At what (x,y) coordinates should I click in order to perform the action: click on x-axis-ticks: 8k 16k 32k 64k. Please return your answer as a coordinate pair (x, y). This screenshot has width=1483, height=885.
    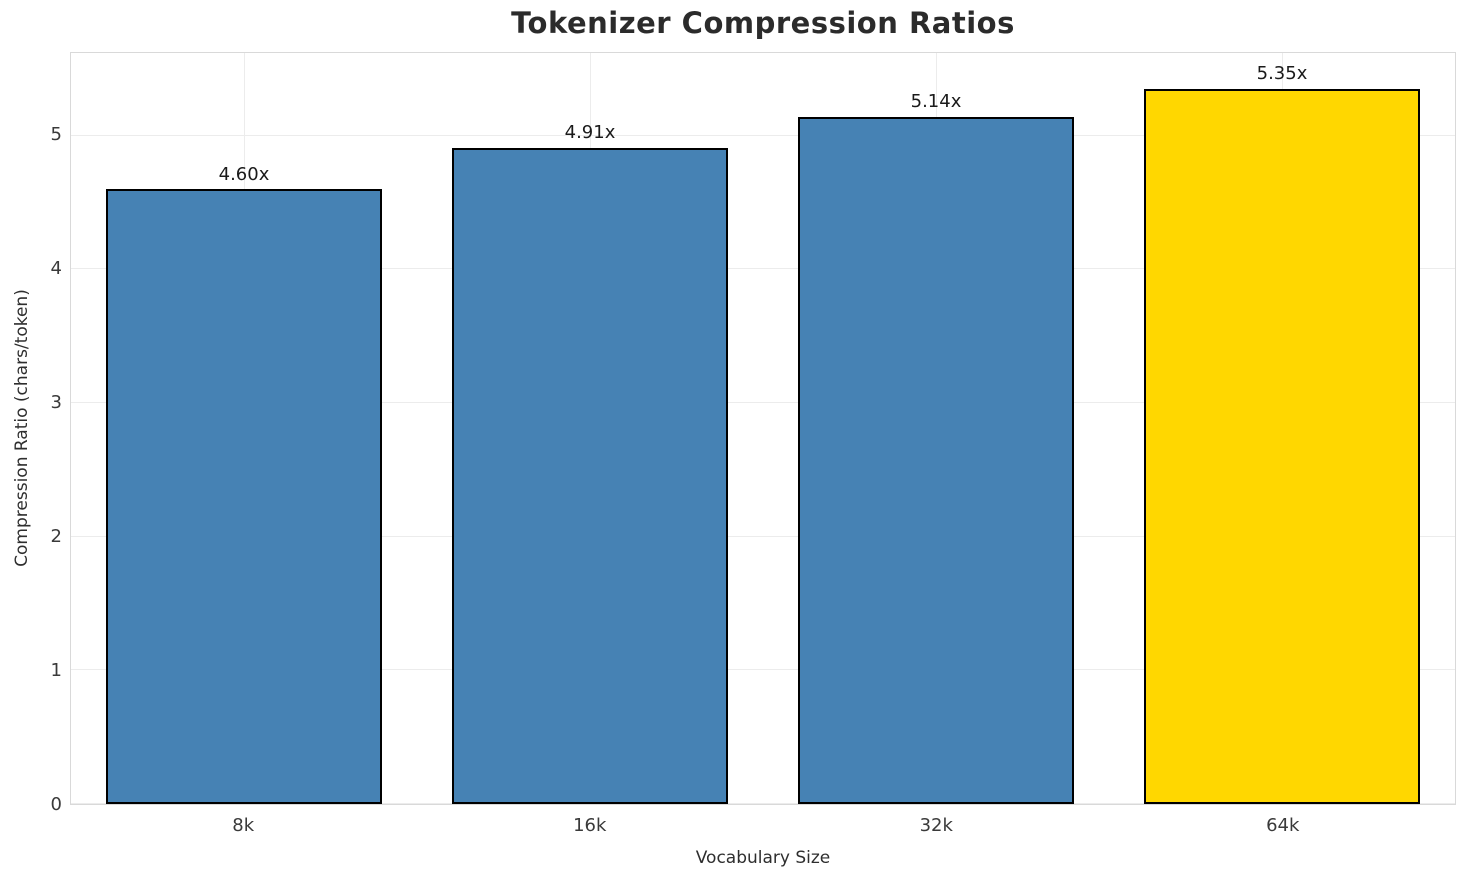
    Looking at the image, I should click on (763, 825).